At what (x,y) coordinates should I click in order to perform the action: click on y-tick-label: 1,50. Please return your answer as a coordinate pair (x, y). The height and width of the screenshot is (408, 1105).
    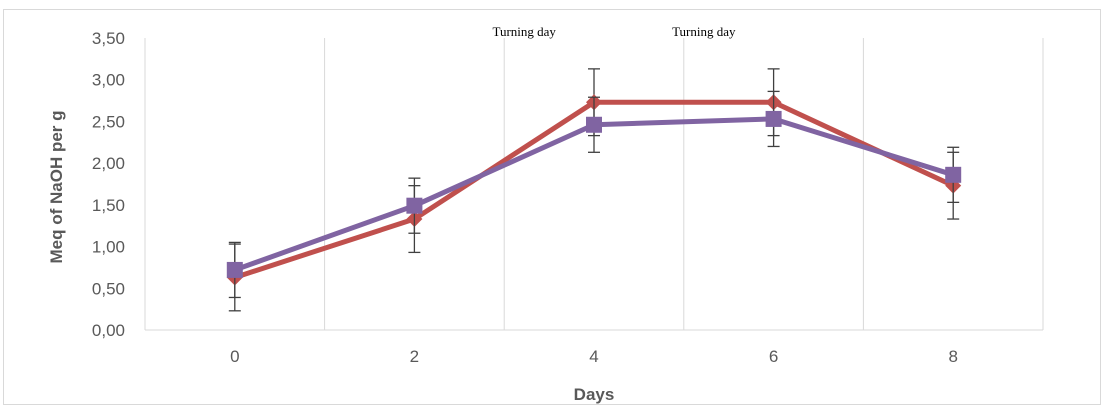
    Looking at the image, I should click on (108, 205).